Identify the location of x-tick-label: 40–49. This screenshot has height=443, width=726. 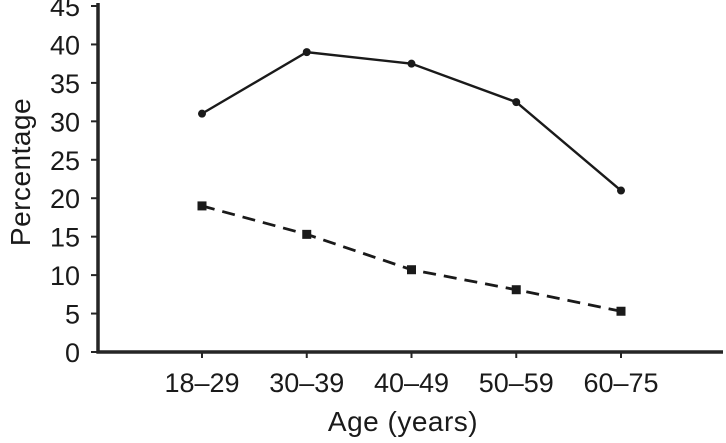
(411, 383).